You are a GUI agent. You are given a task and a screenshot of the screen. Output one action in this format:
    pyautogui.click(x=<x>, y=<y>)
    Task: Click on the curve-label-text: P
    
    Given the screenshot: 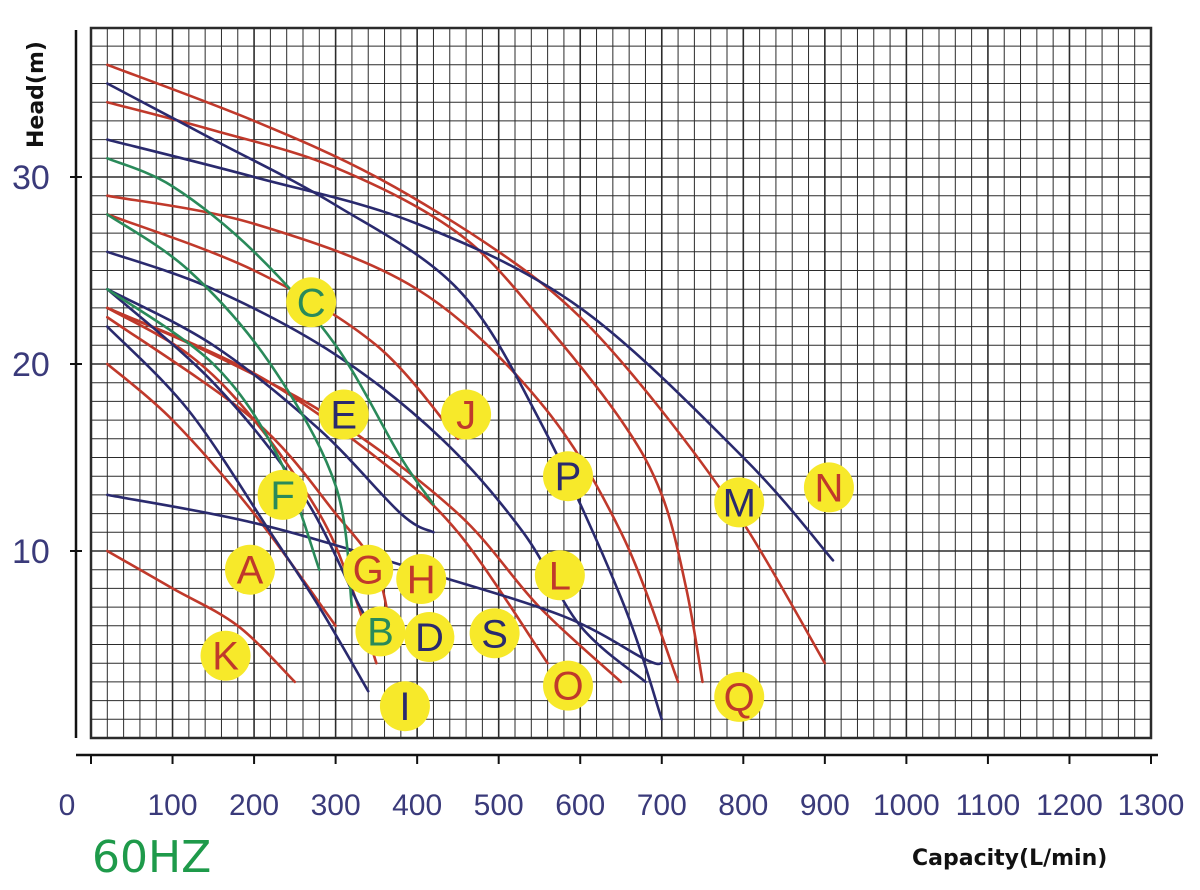 What is the action you would take?
    pyautogui.click(x=568, y=477)
    